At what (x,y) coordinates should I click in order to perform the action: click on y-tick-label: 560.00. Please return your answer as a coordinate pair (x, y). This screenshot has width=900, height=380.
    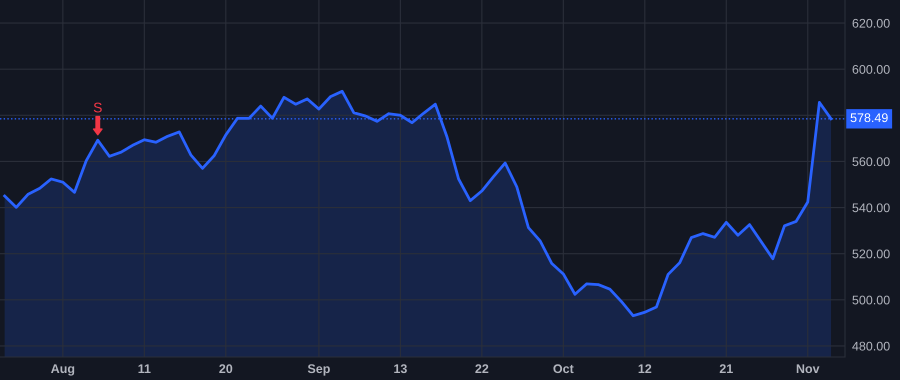
    Looking at the image, I should click on (871, 161).